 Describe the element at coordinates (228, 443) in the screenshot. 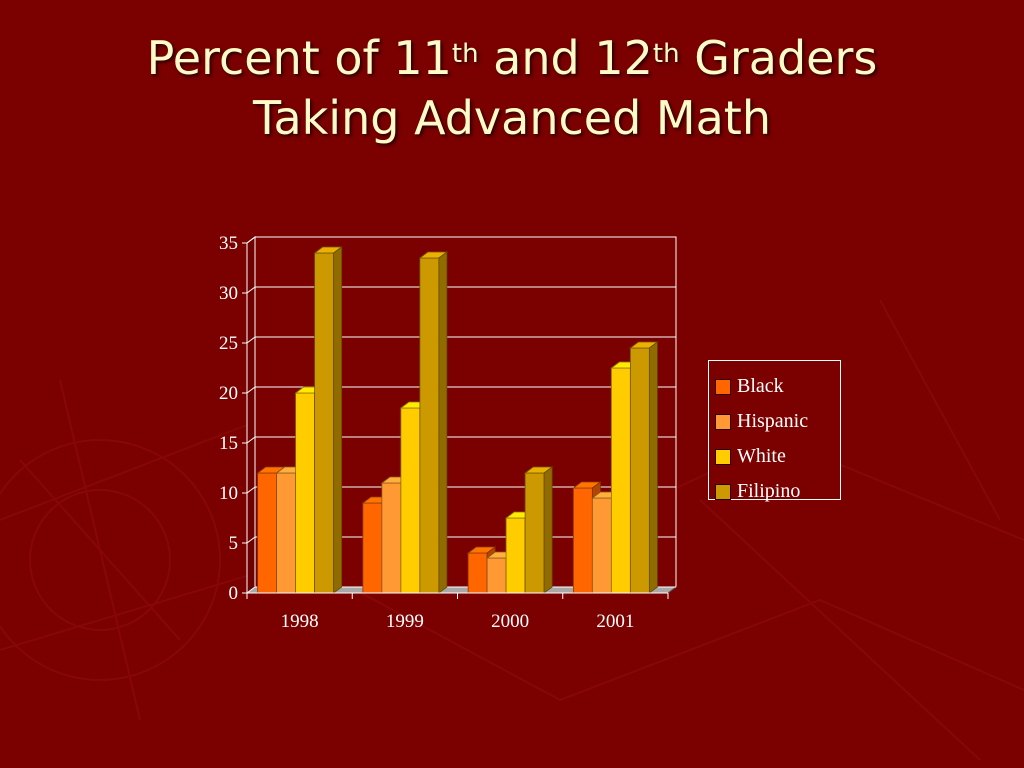

I see `y-tick-label: 15` at that location.